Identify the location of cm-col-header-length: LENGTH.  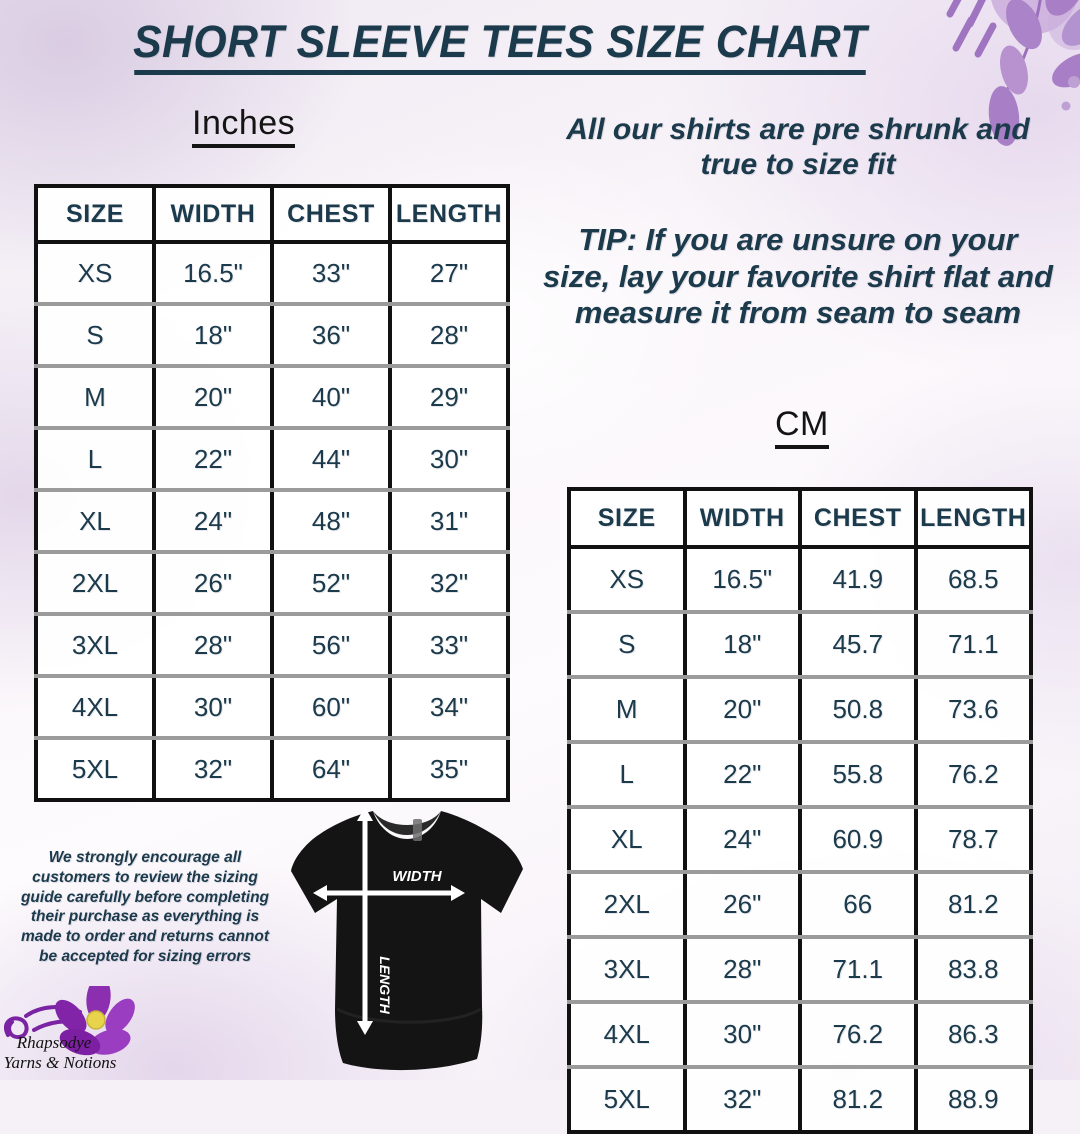
(973, 519).